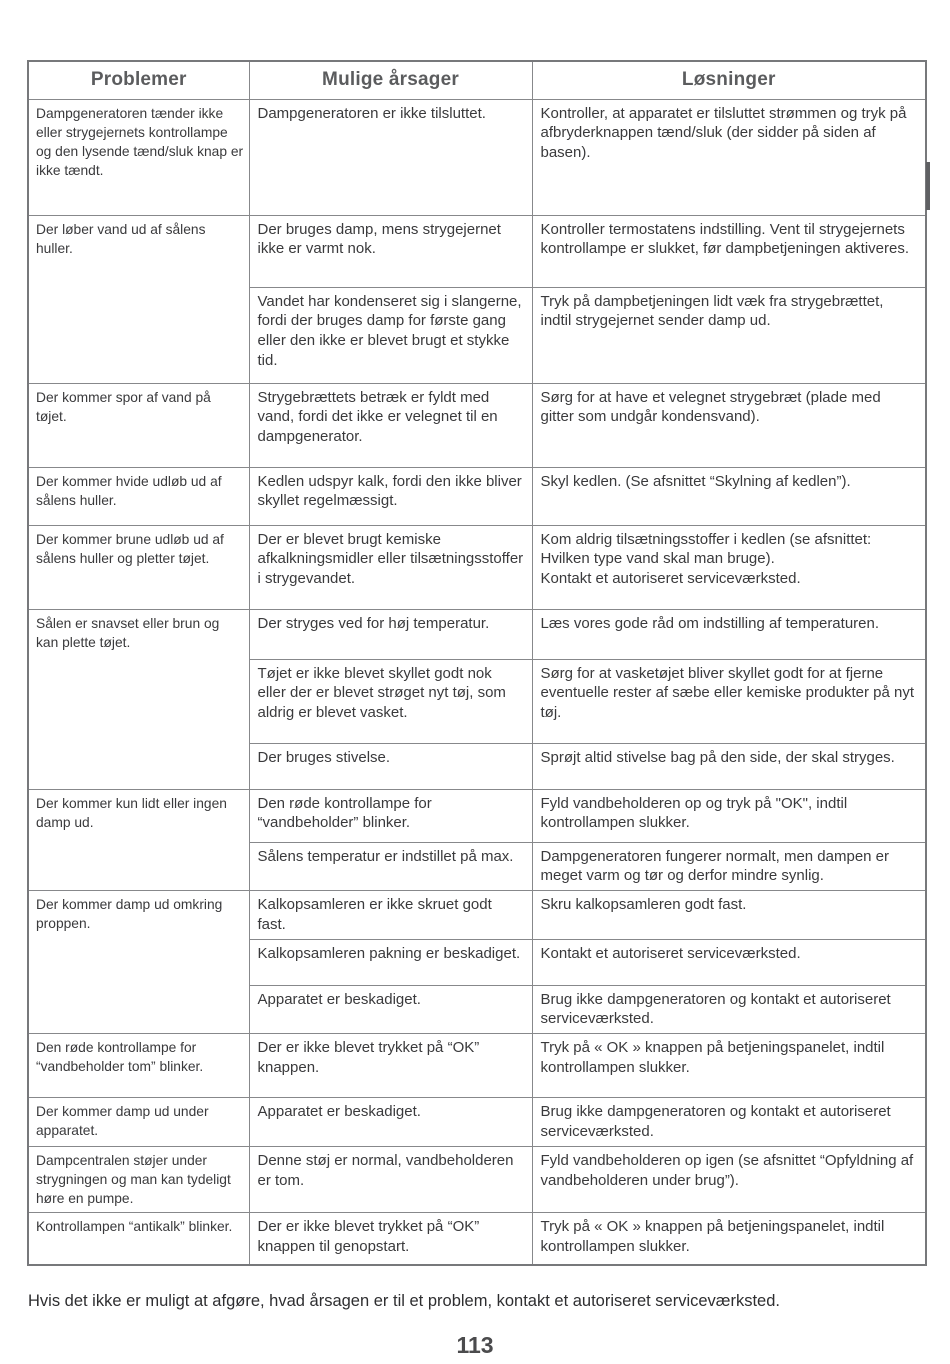 Image resolution: width=950 pixels, height=1364 pixels. Describe the element at coordinates (138, 80) in the screenshot. I see `column-header-problems: Problemer` at that location.